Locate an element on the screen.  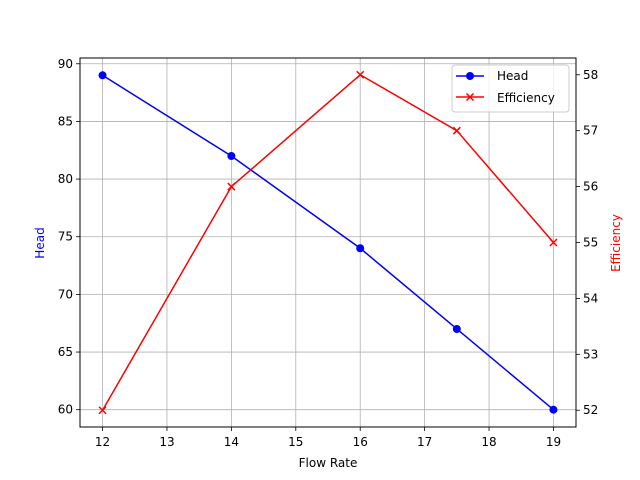
x-tick-label: 13 is located at coordinates (166, 442).